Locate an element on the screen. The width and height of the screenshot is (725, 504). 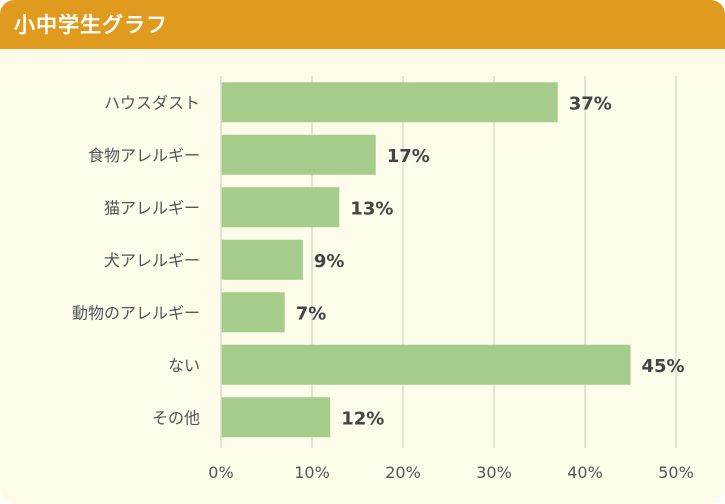
data-label: 37% is located at coordinates (590, 103).